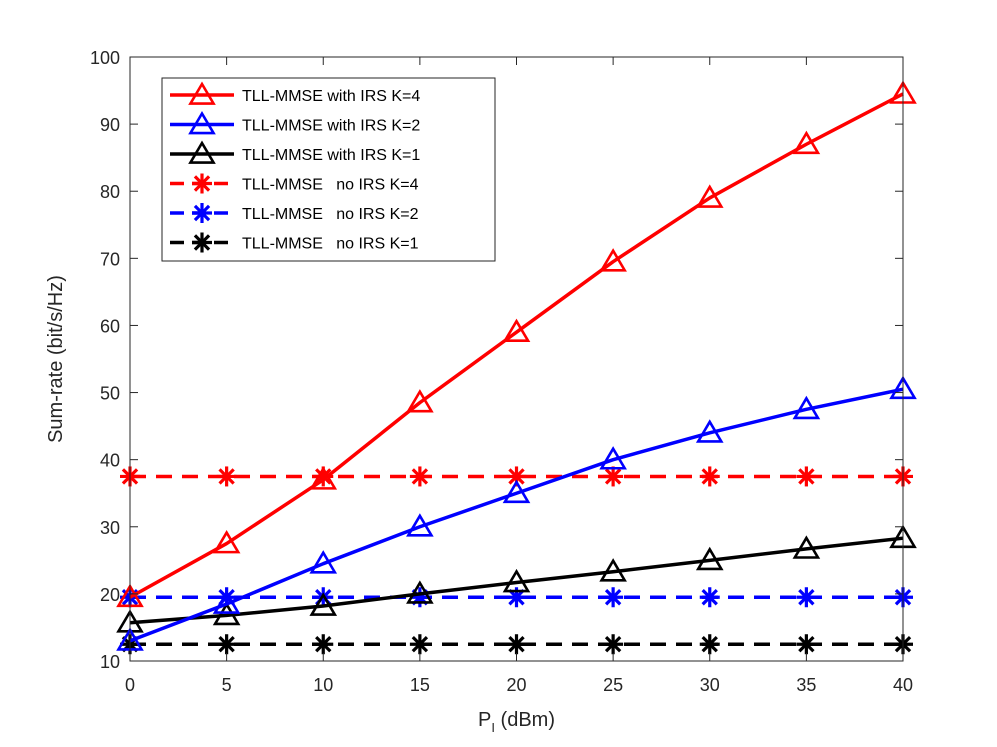 The image size is (997, 747). I want to click on legend-marker-3-stroke, so click(202, 183).